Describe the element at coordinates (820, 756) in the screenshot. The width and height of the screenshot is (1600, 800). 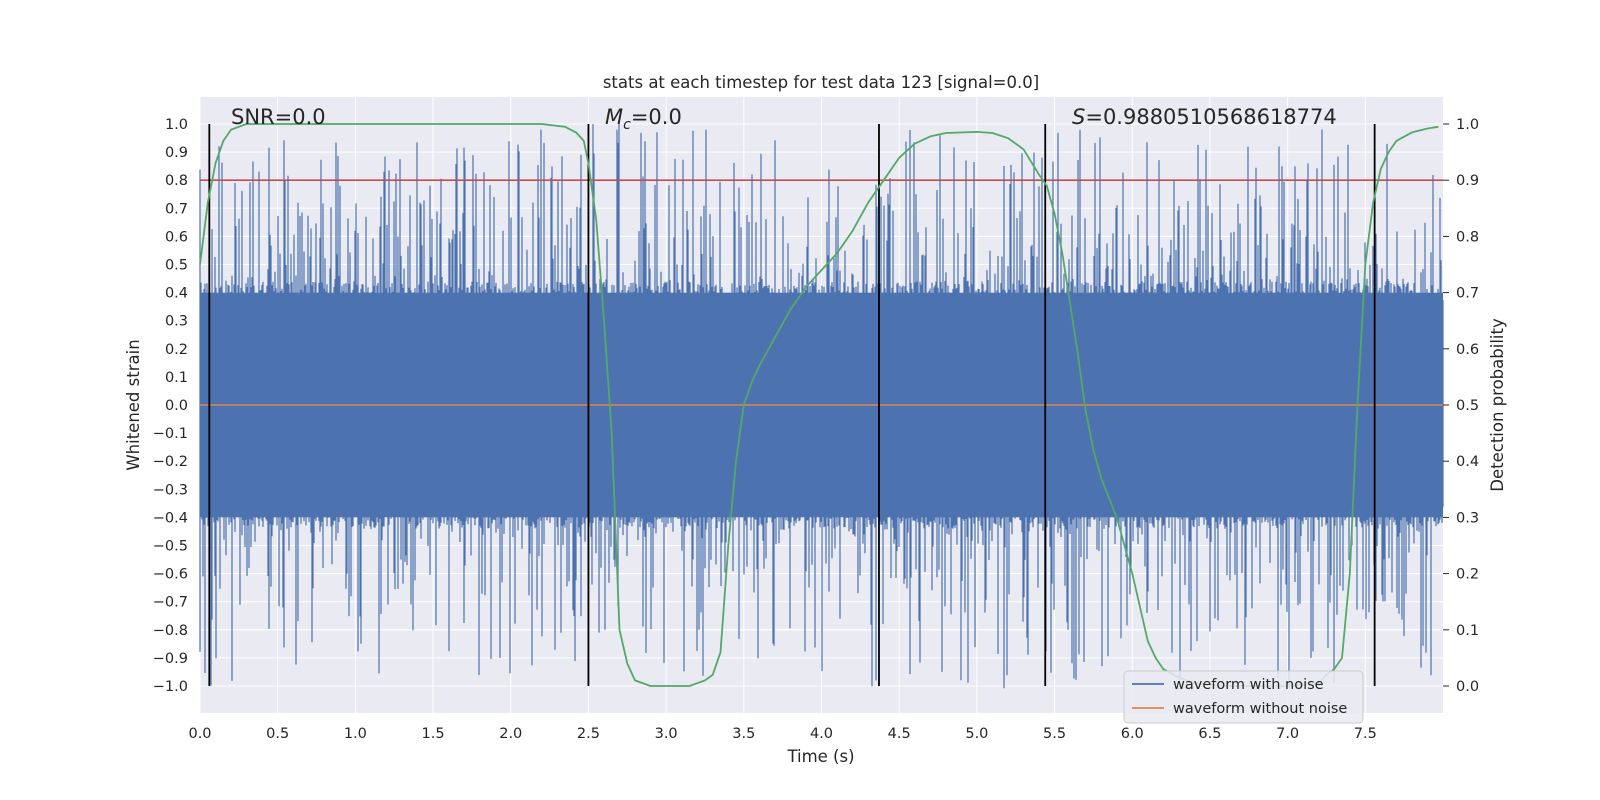
I see `x-axis-label: Time (s)` at that location.